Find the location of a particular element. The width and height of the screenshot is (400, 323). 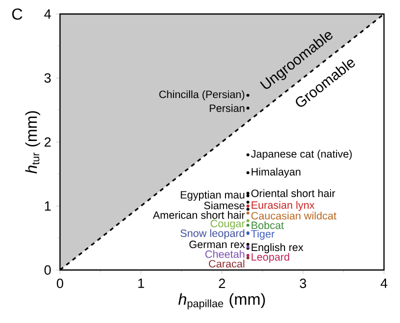

y-axis-title: h$_{tur}$ (mm) is located at coordinates (32, 142).